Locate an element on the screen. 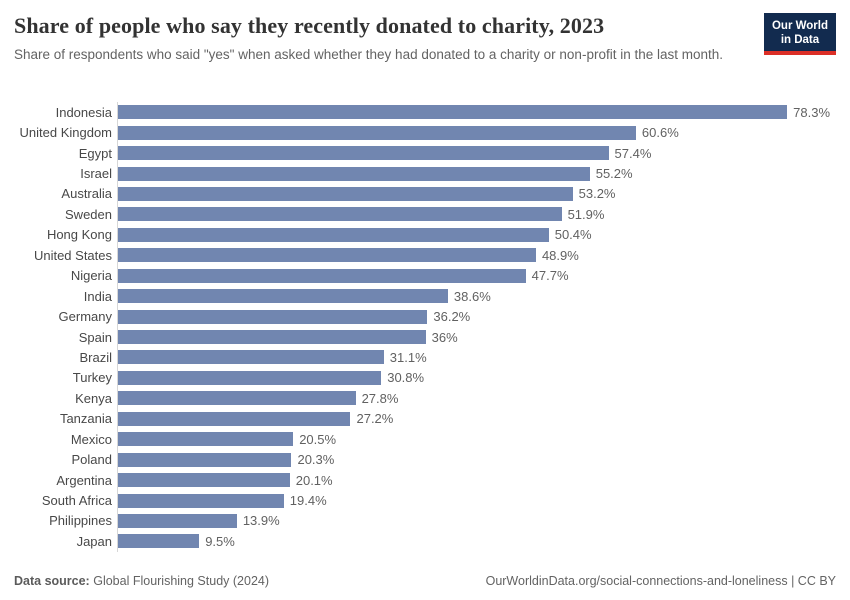 The height and width of the screenshot is (600, 850). bar-track: 53.2% is located at coordinates (476, 194).